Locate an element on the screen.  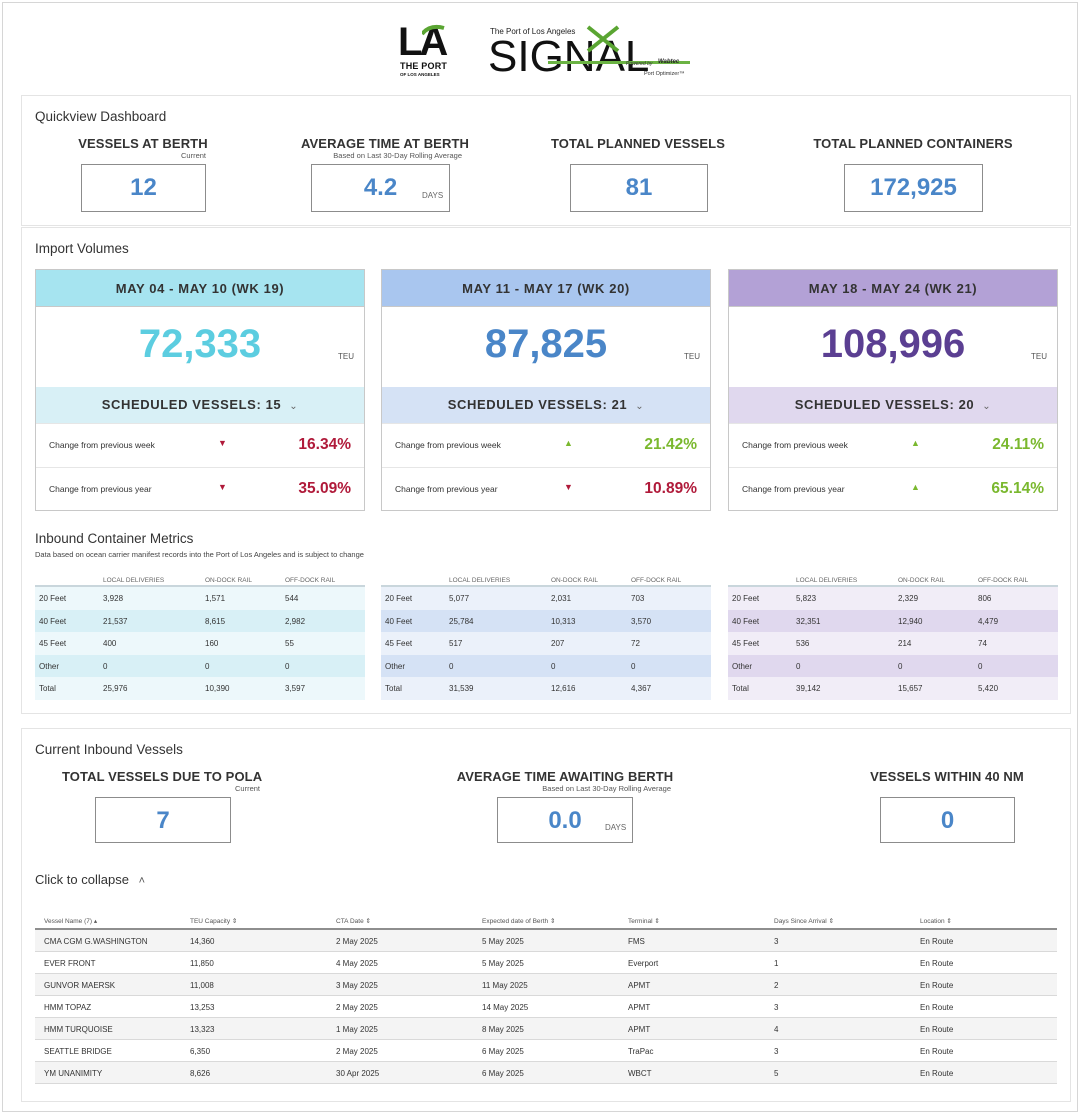
table-cell: 55 is located at coordinates (289, 643).